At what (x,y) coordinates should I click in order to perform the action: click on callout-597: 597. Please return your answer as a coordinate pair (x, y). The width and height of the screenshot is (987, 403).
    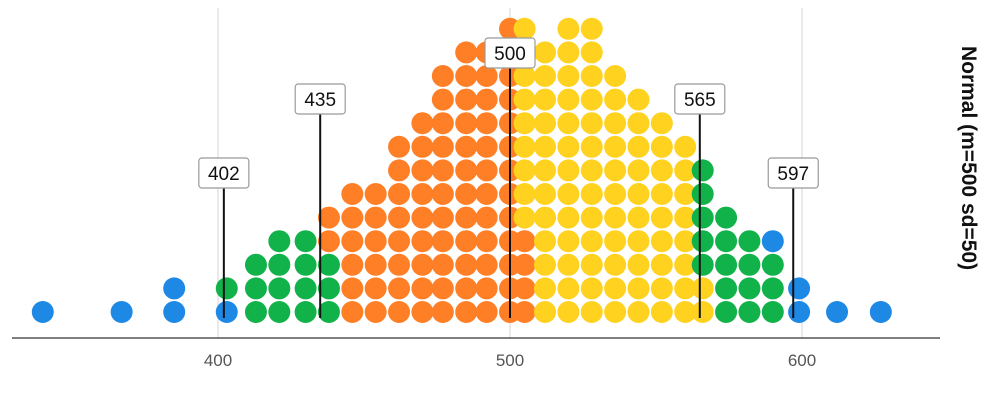
    Looking at the image, I should click on (793, 237).